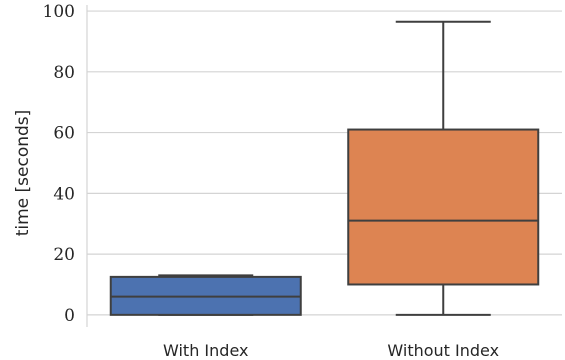 The height and width of the screenshot is (360, 565). I want to click on x-tick-label: Without Index, so click(443, 350).